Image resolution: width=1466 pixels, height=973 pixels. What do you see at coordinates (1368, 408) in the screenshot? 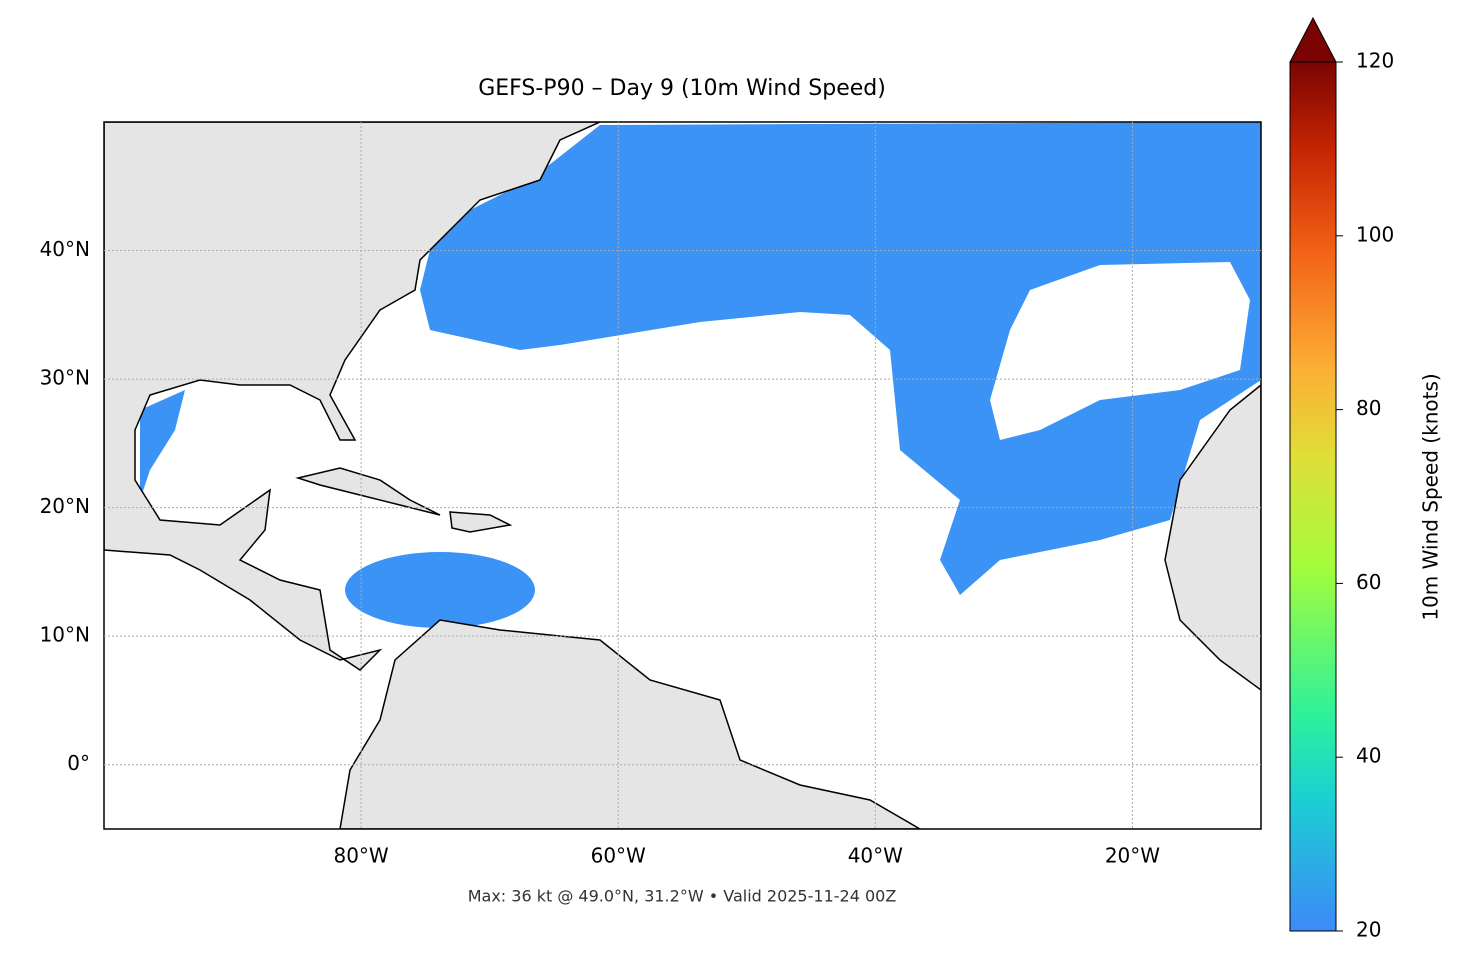
I see `colorbar-tick-label: 80` at bounding box center [1368, 408].